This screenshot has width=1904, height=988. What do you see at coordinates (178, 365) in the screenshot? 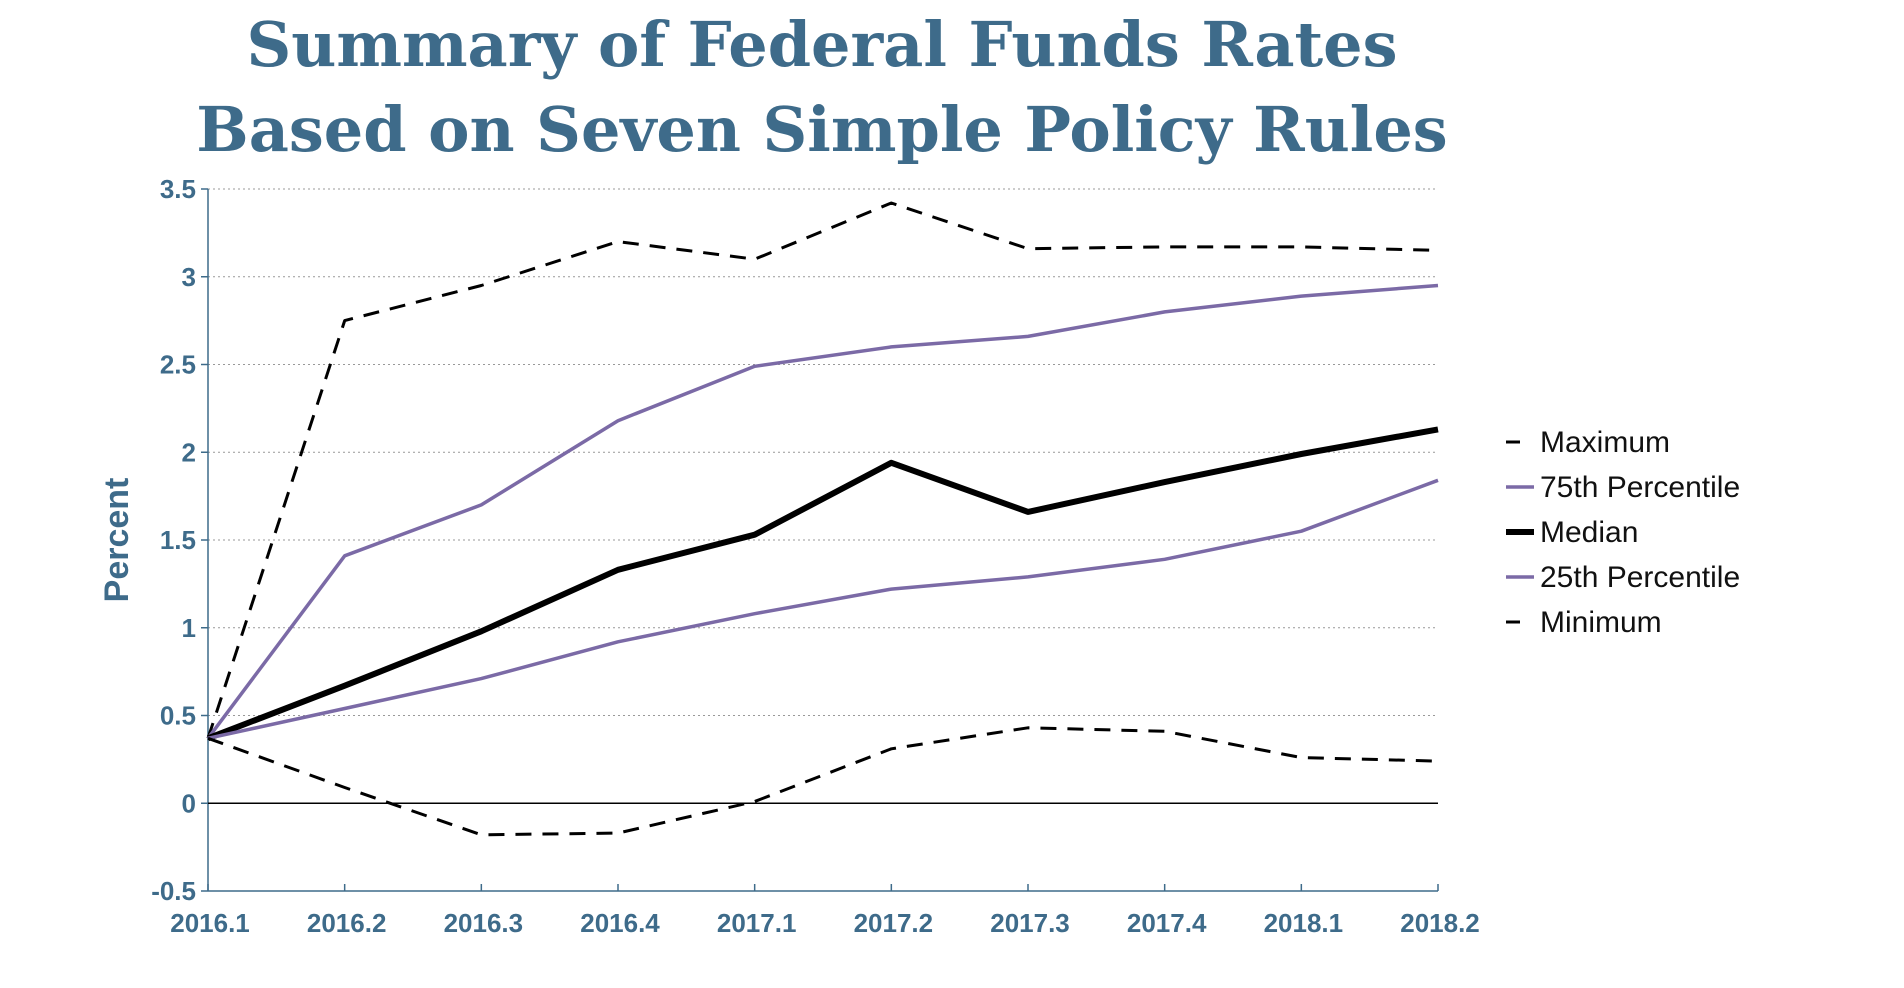
I see `y-tick-label: 2.5` at bounding box center [178, 365].